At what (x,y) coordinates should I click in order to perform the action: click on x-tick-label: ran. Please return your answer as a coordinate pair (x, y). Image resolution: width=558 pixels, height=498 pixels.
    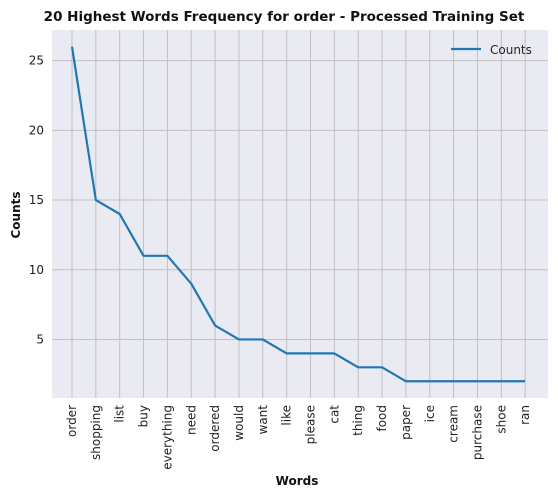
    Looking at the image, I should click on (525, 415).